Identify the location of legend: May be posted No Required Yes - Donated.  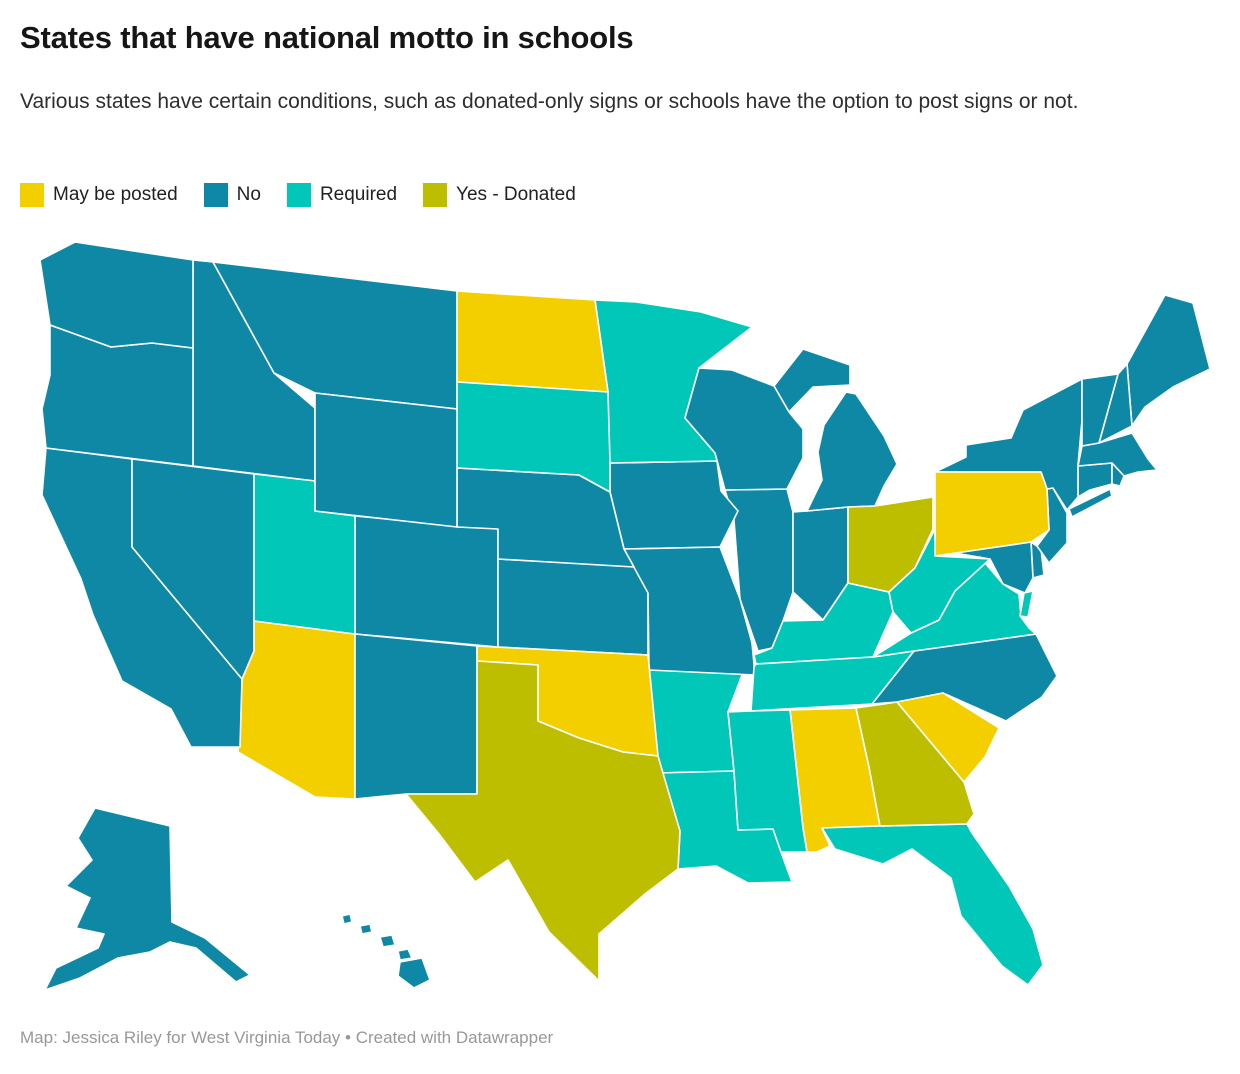
(298, 195).